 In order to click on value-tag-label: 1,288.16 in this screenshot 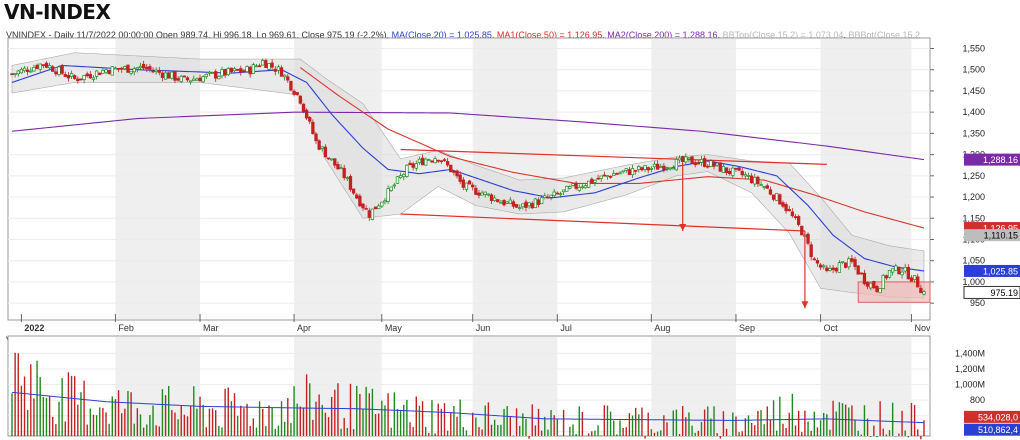, I will do `click(1000, 160)`.